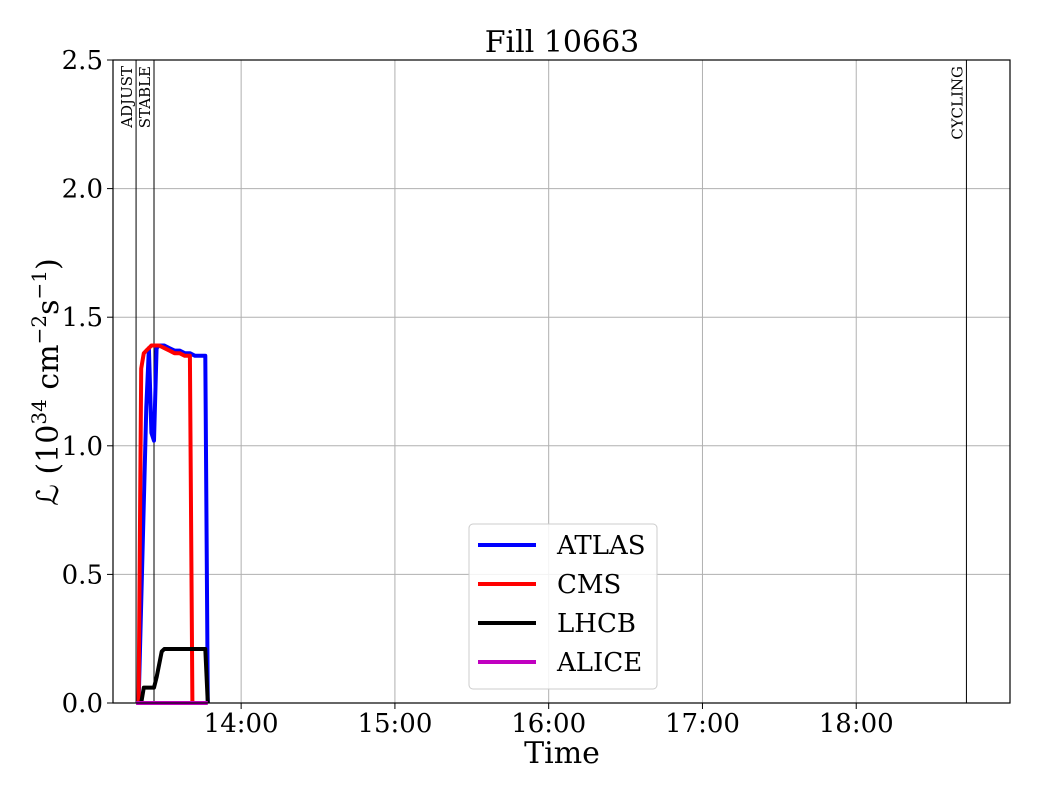  I want to click on phase-label-cycling: CYCLING, so click(957, 103).